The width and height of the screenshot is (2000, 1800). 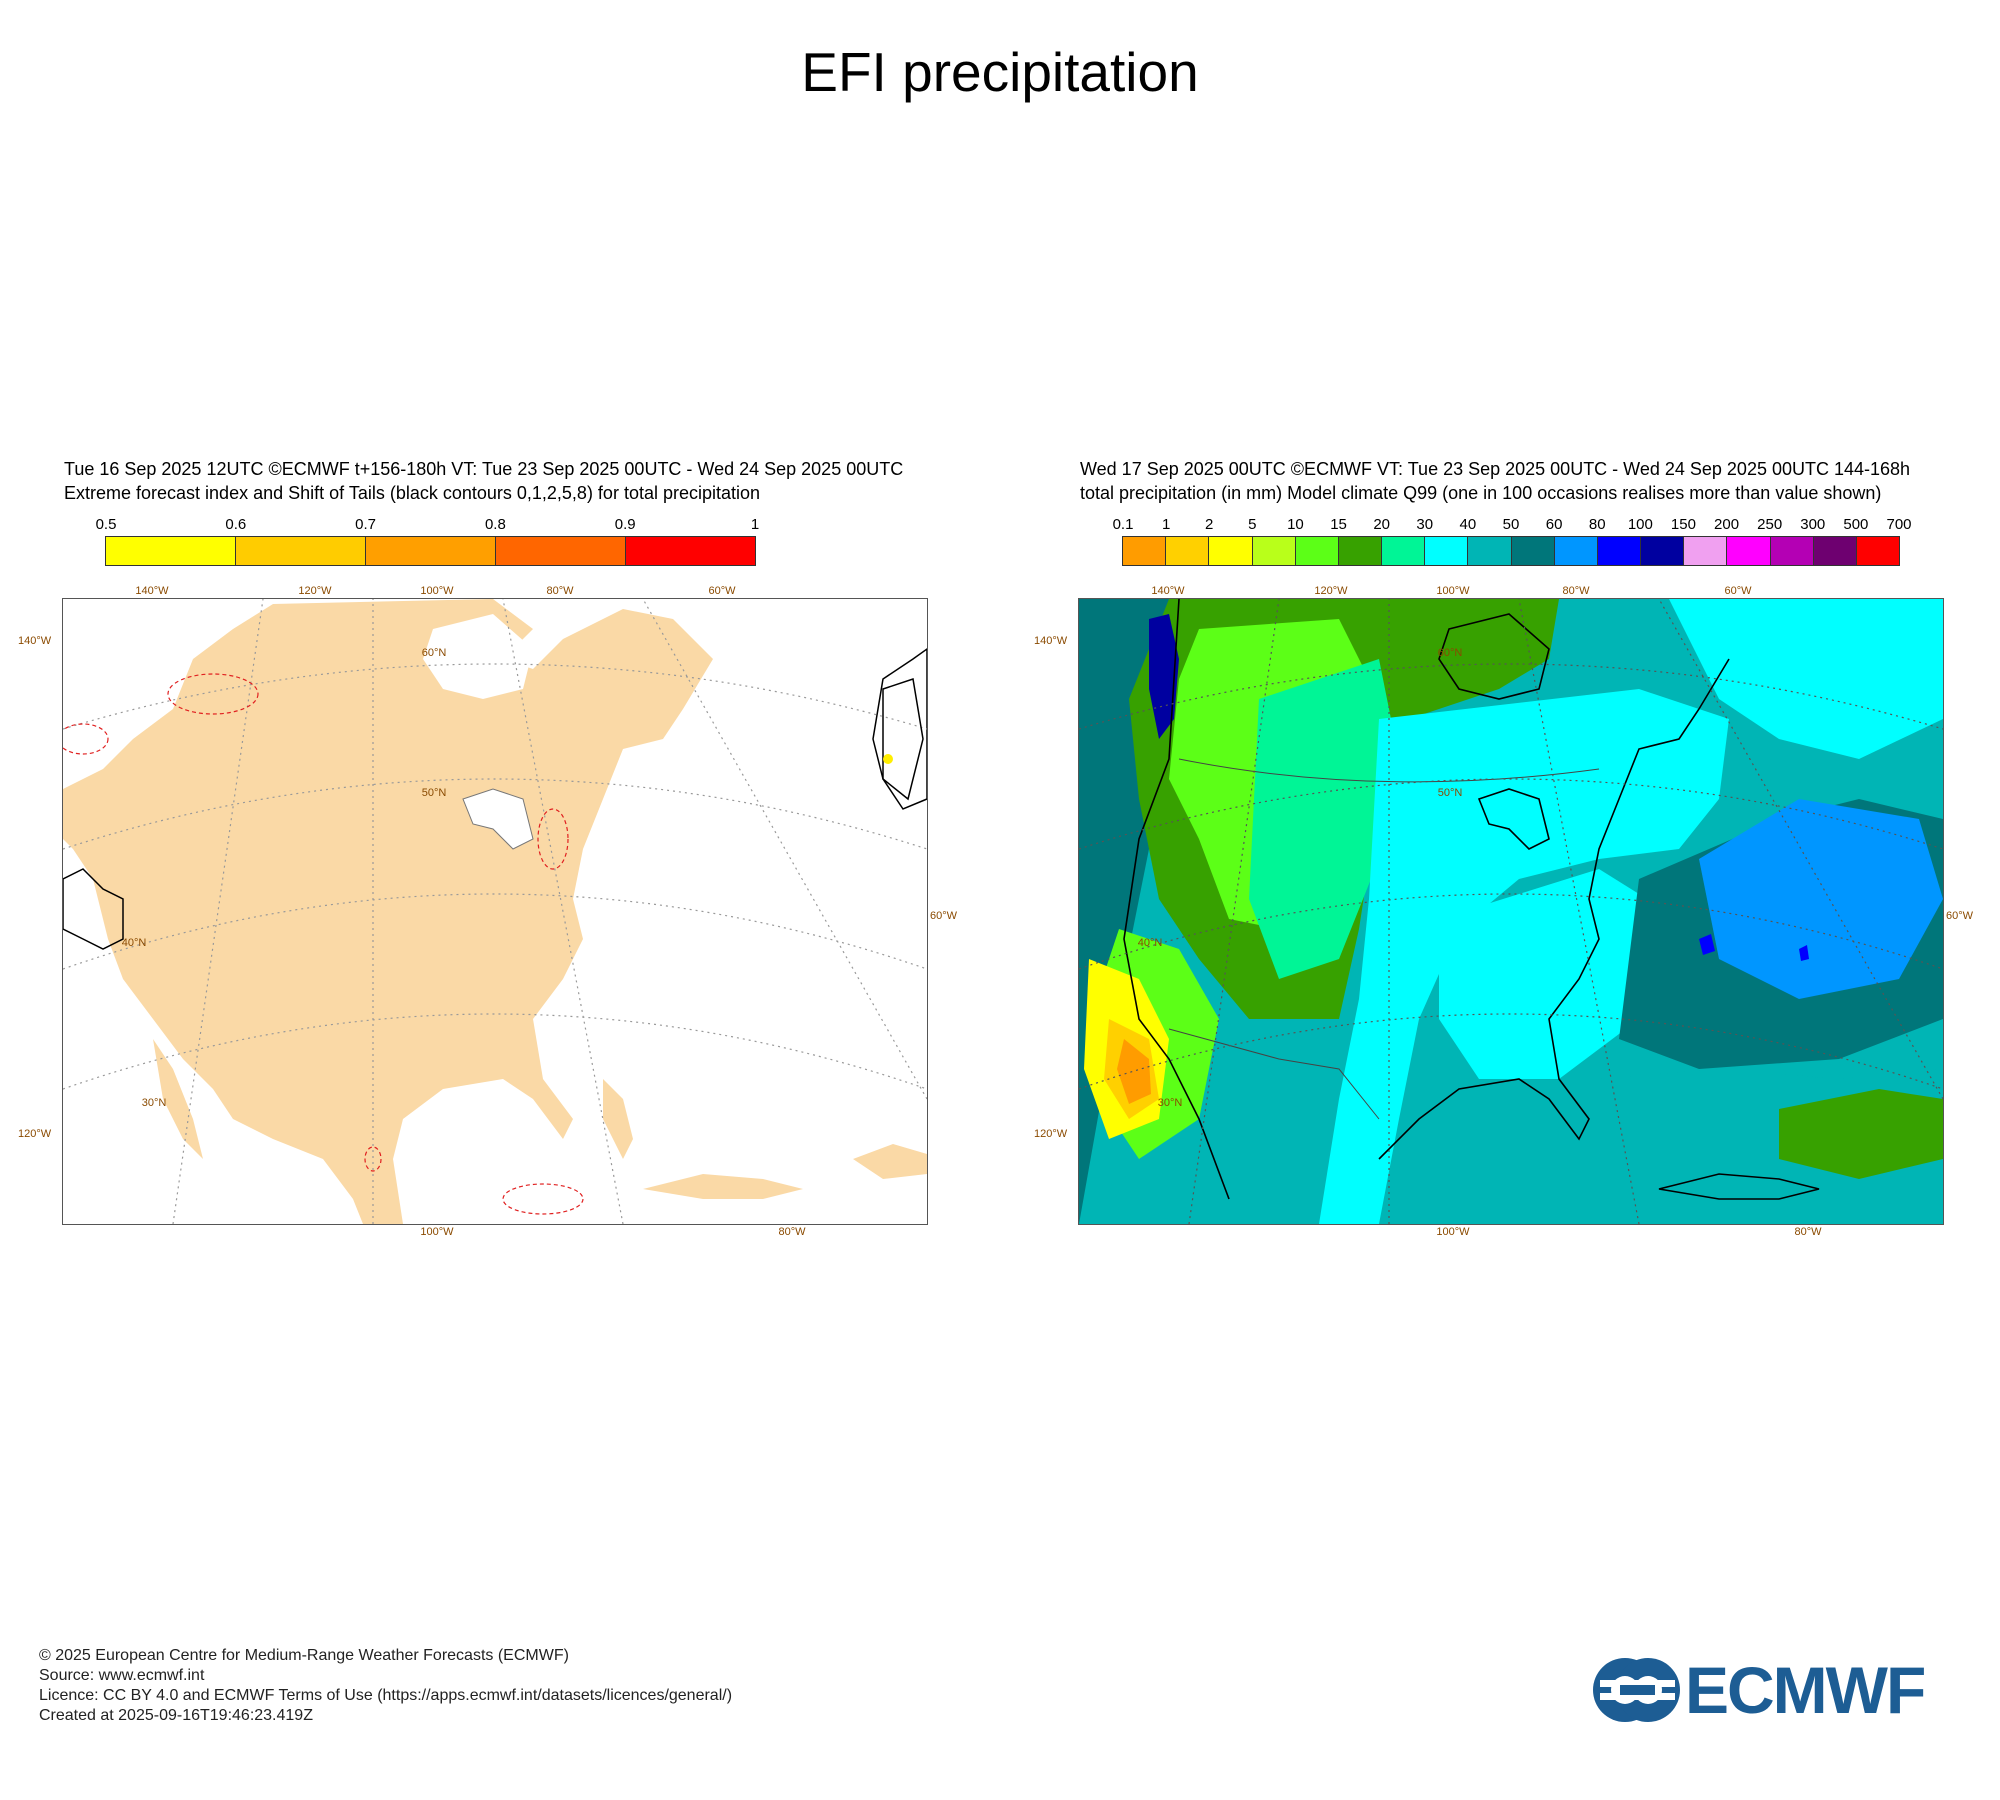 I want to click on colorbar-label: 500, so click(x=1856, y=524).